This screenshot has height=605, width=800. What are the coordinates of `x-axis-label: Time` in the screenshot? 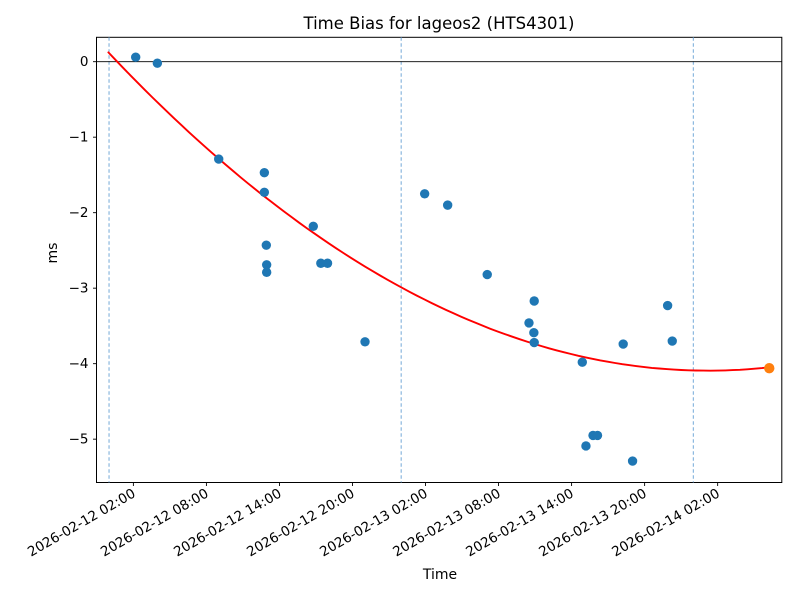 It's located at (439, 575).